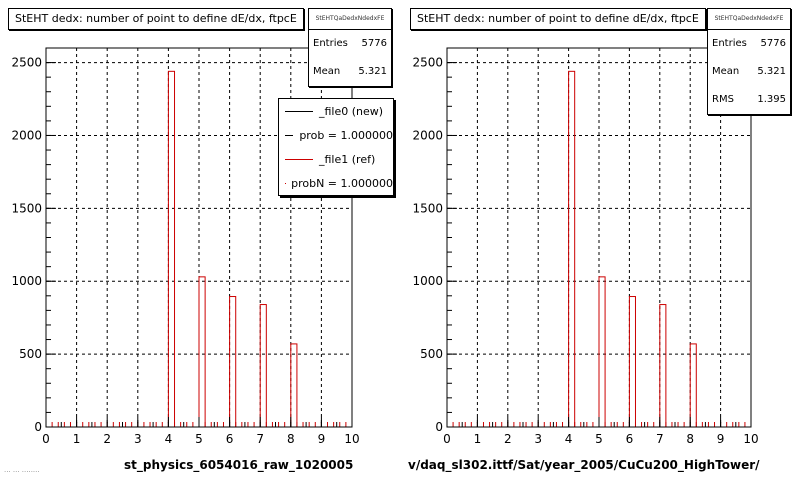 The image size is (800, 480). I want to click on legend-line-file0, so click(299, 111).